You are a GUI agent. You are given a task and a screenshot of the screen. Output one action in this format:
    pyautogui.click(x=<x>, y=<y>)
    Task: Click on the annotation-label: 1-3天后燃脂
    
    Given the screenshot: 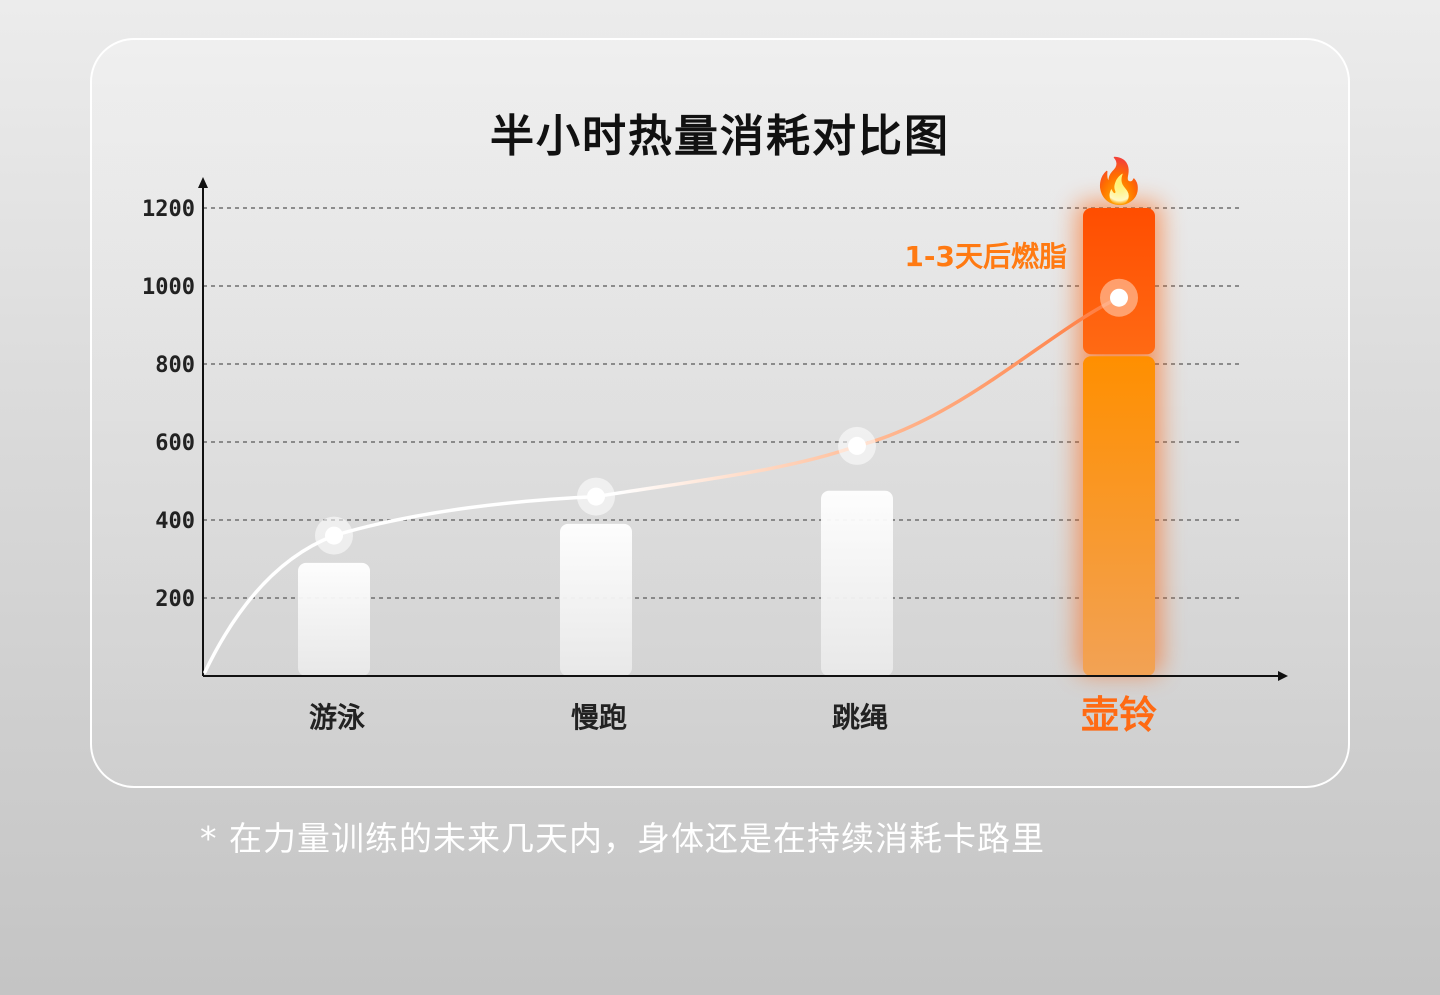 What is the action you would take?
    pyautogui.click(x=985, y=256)
    